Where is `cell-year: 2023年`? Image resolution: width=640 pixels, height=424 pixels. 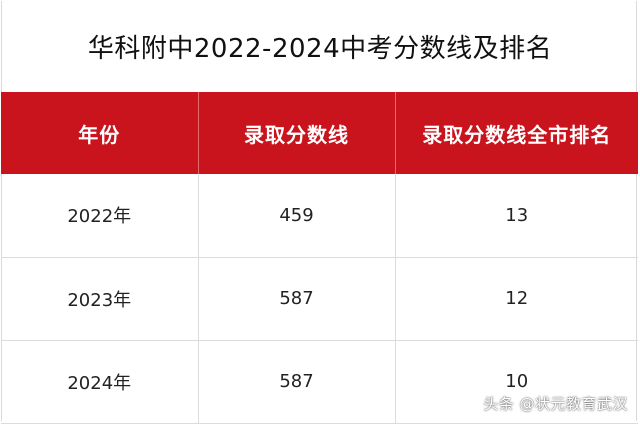 cell-year: 2023年 is located at coordinates (99, 299).